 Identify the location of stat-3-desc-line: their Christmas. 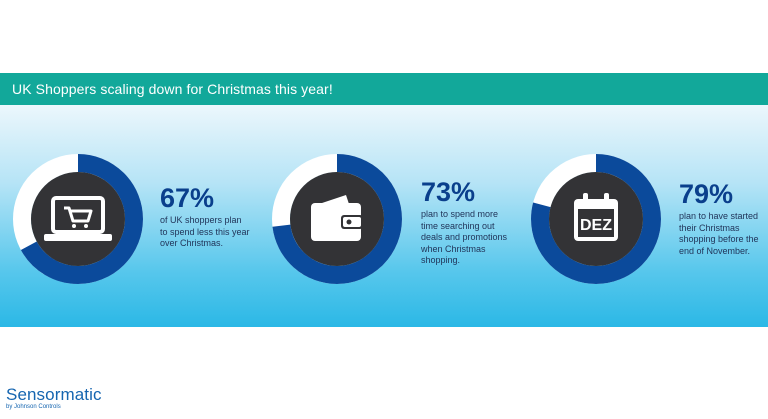
(709, 227).